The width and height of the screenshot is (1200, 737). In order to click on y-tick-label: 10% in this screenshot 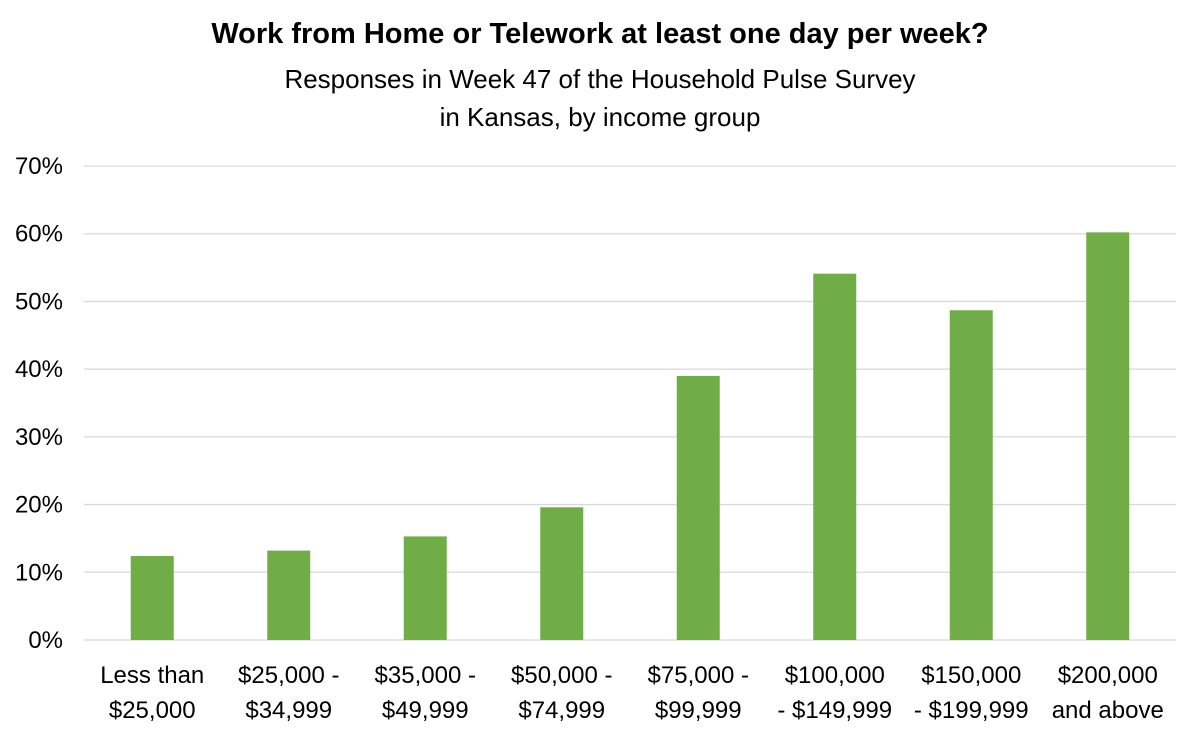, I will do `click(39, 572)`.